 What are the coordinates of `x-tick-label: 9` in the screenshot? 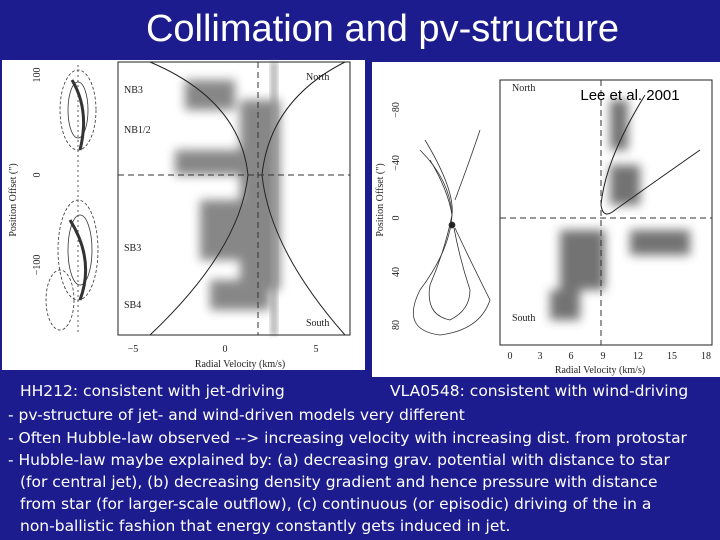 It's located at (603, 356).